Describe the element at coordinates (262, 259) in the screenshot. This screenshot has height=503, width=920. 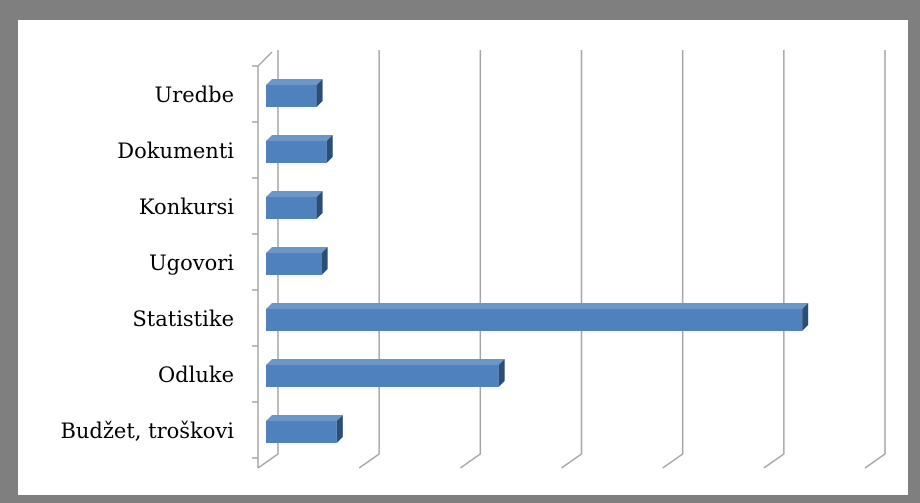
I see `category-axis` at that location.